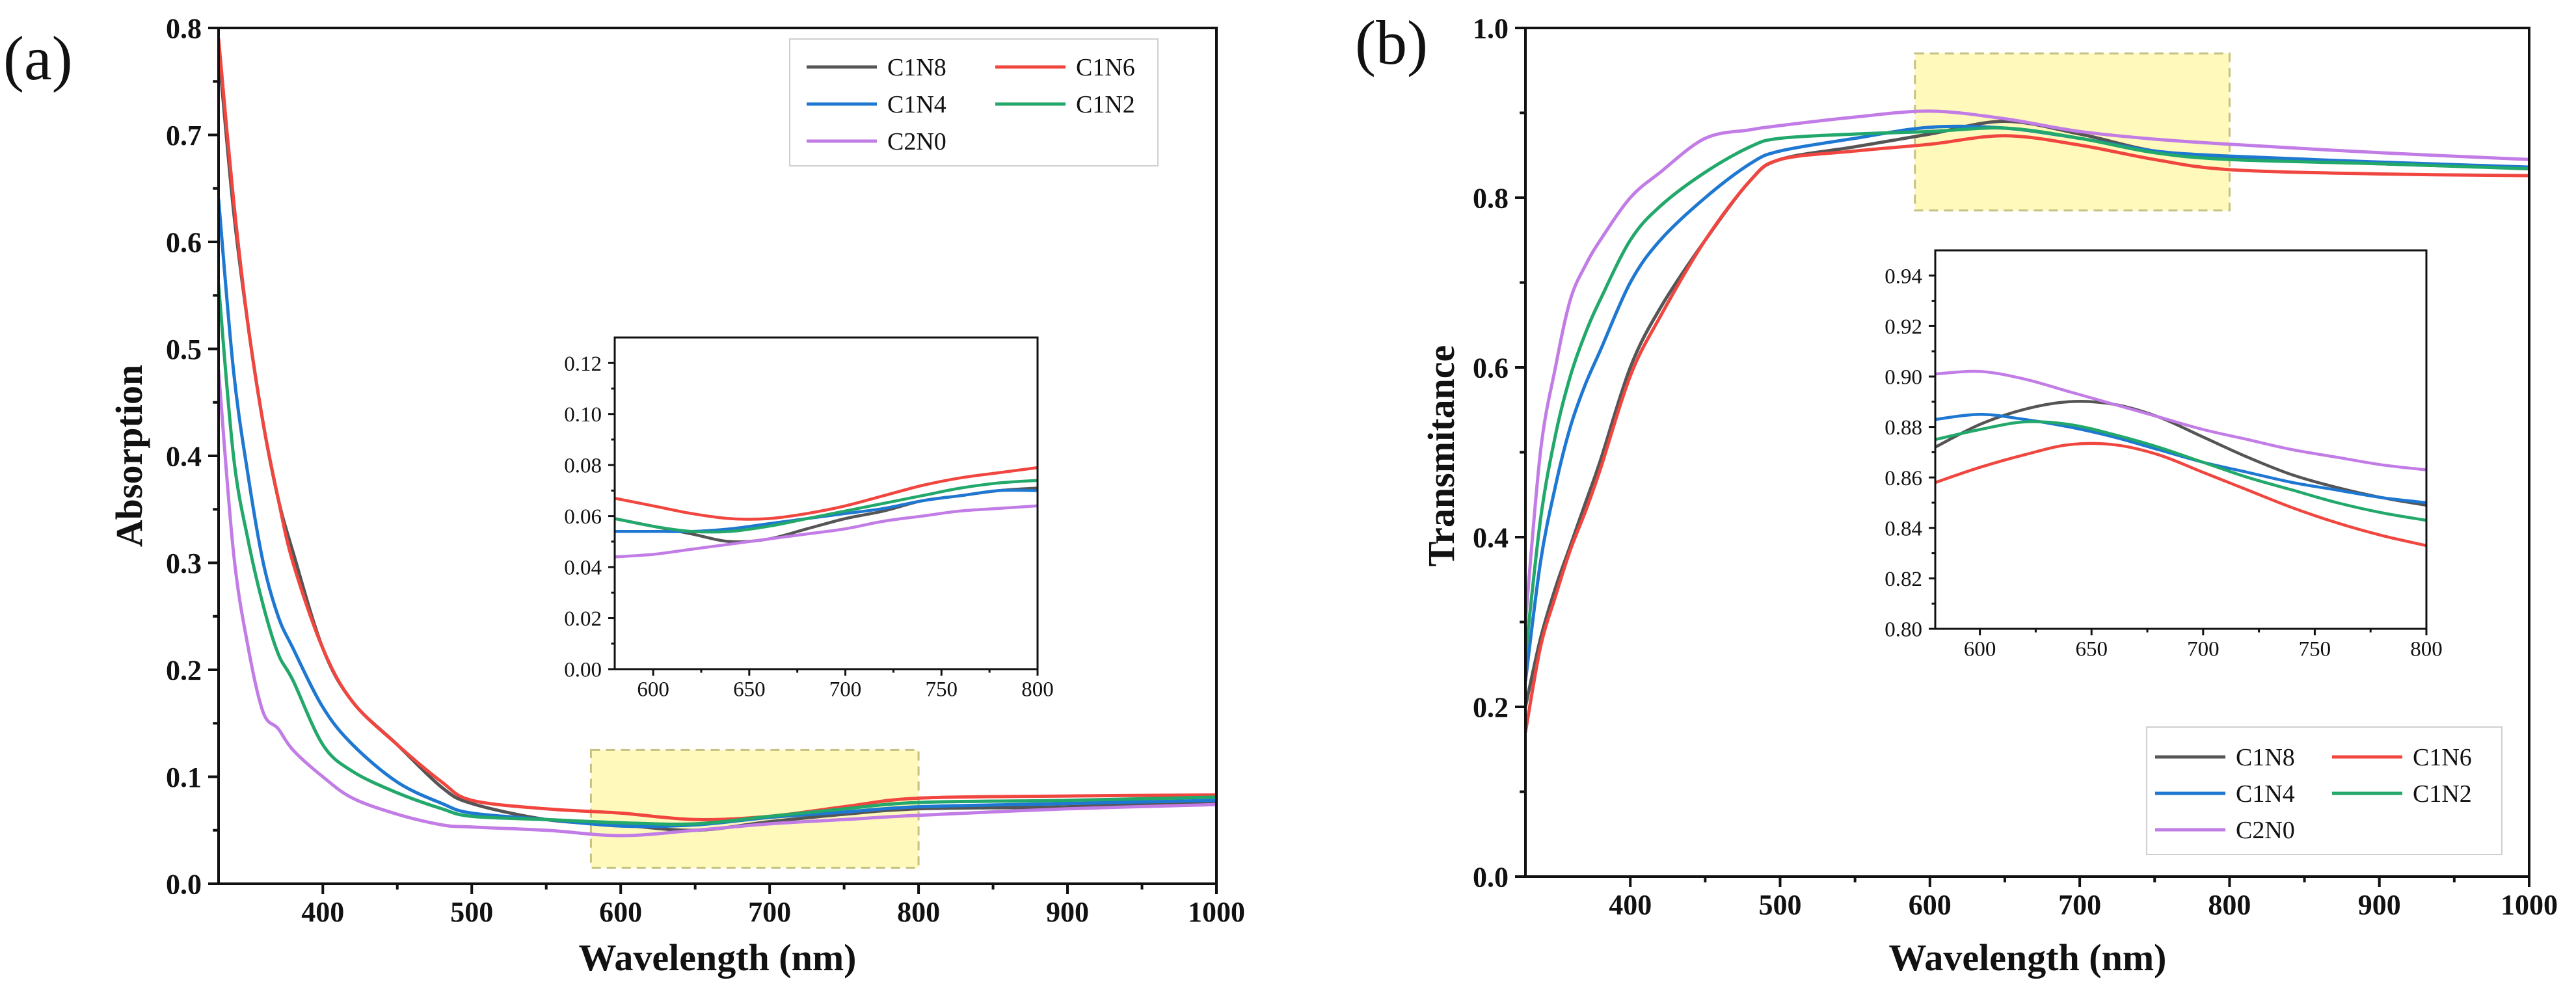  I want to click on inset-y-tick-label: 0.90, so click(1903, 378).